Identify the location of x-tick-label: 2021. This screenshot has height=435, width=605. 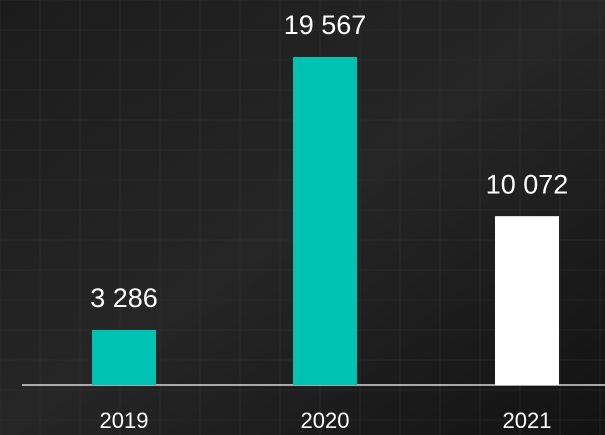
(527, 420).